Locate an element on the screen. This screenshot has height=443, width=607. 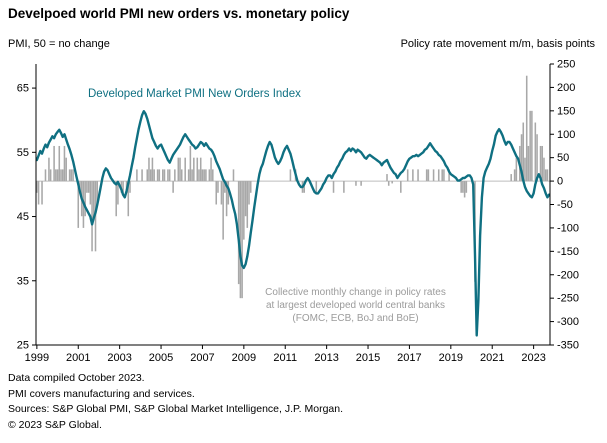
svg-text: -50 is located at coordinates (565, 205).